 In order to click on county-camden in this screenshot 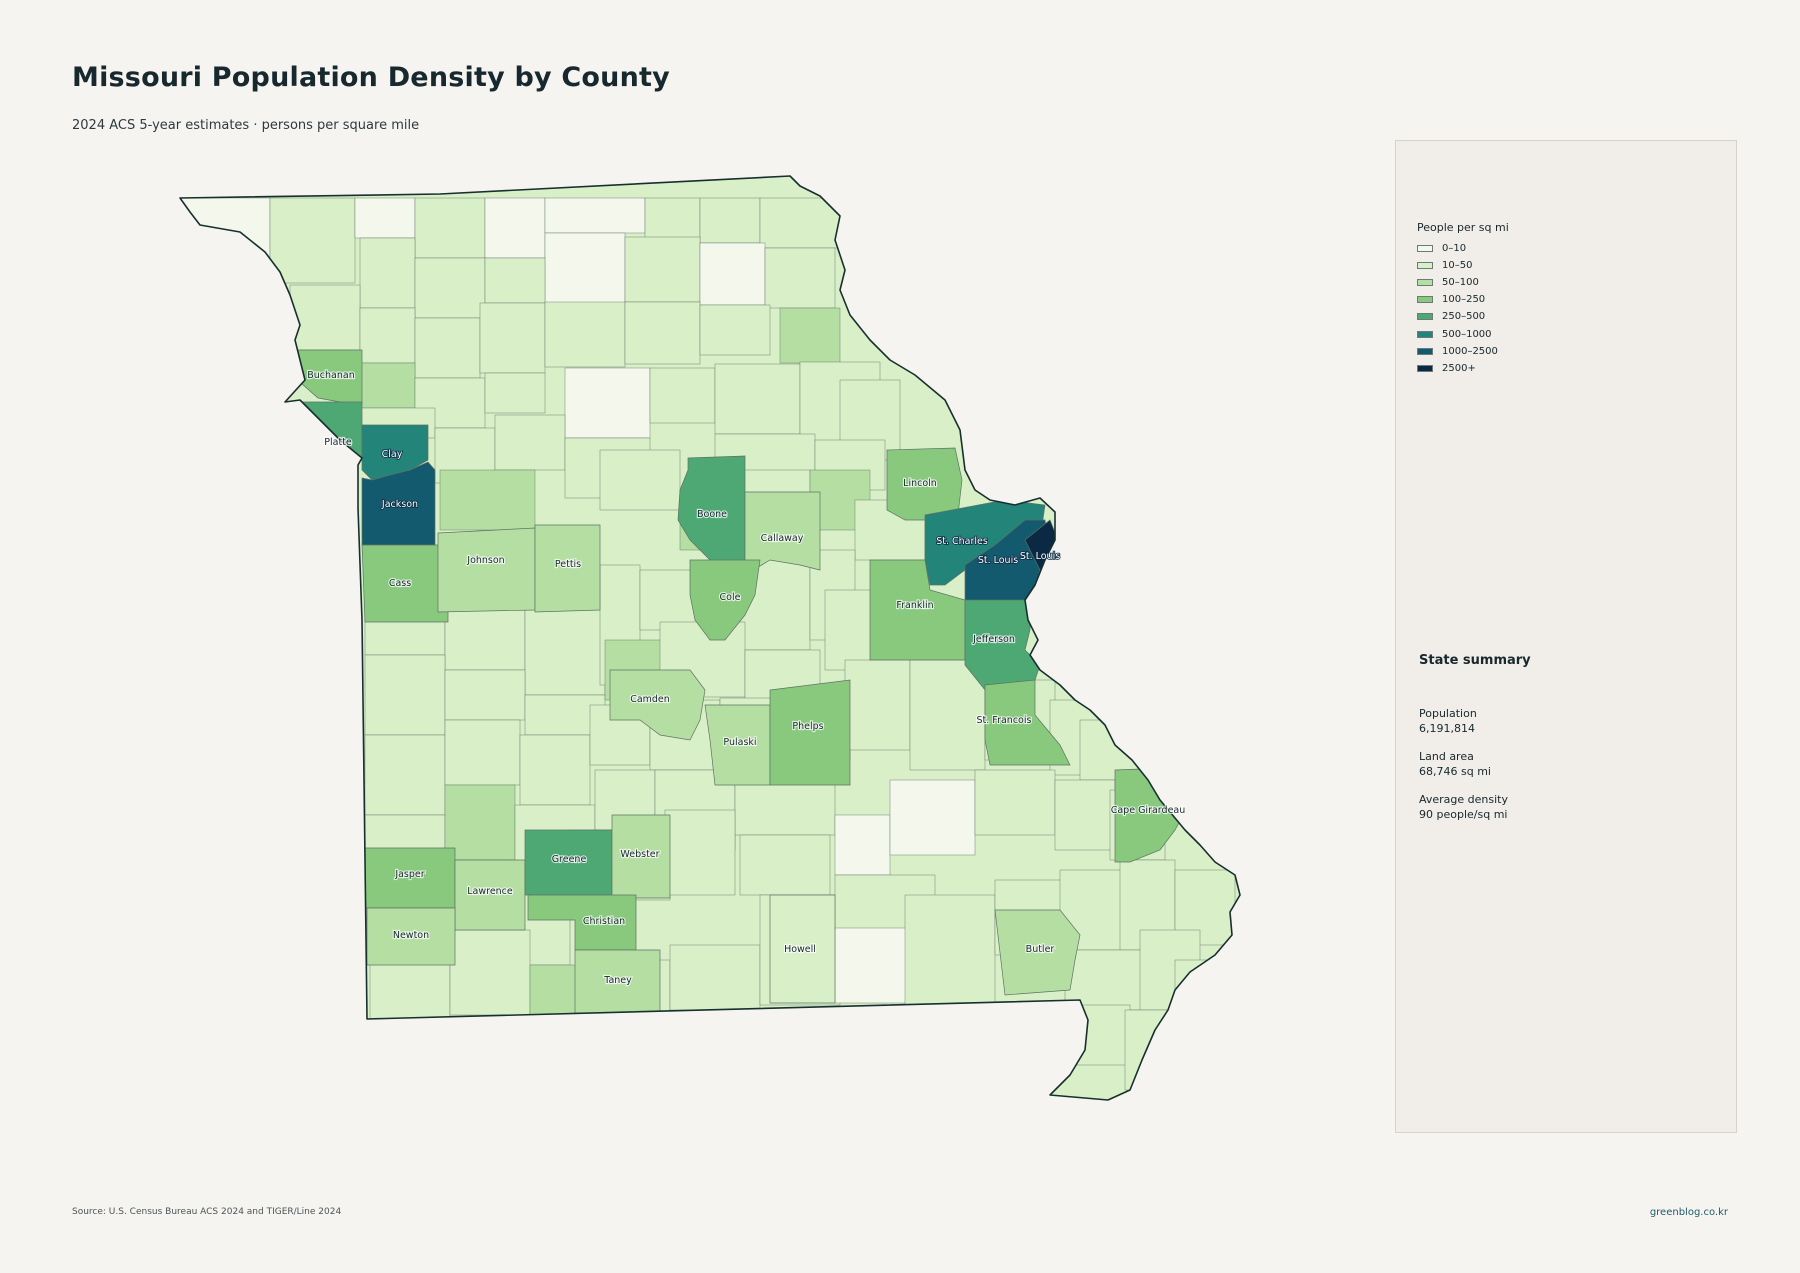, I will do `click(657, 705)`.